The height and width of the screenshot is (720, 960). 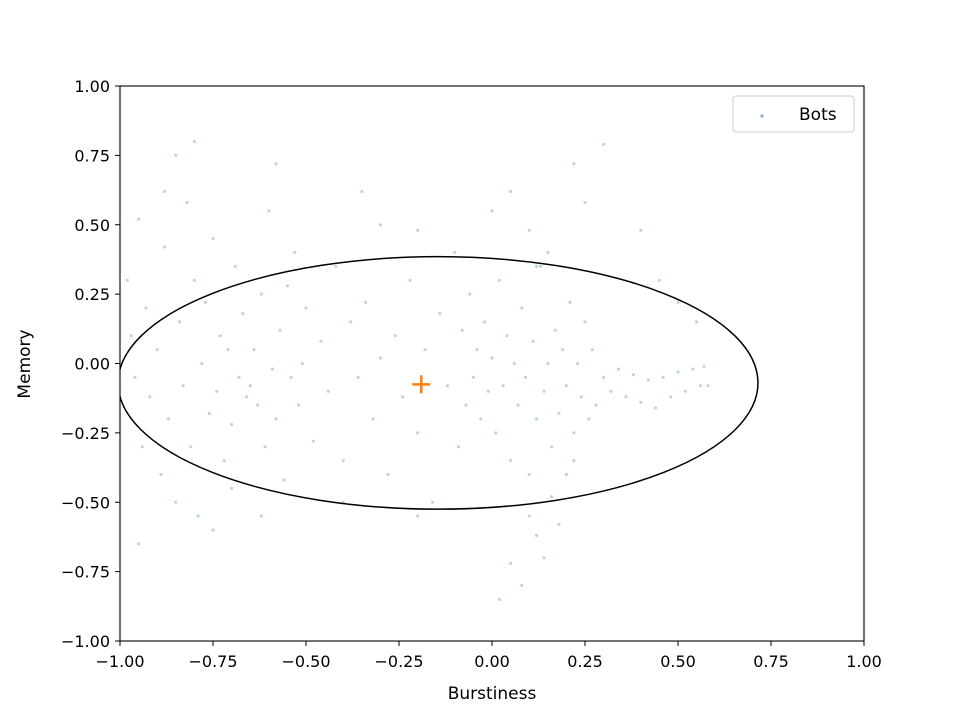 What do you see at coordinates (92, 155) in the screenshot?
I see `y-tick-label: 0.75` at bounding box center [92, 155].